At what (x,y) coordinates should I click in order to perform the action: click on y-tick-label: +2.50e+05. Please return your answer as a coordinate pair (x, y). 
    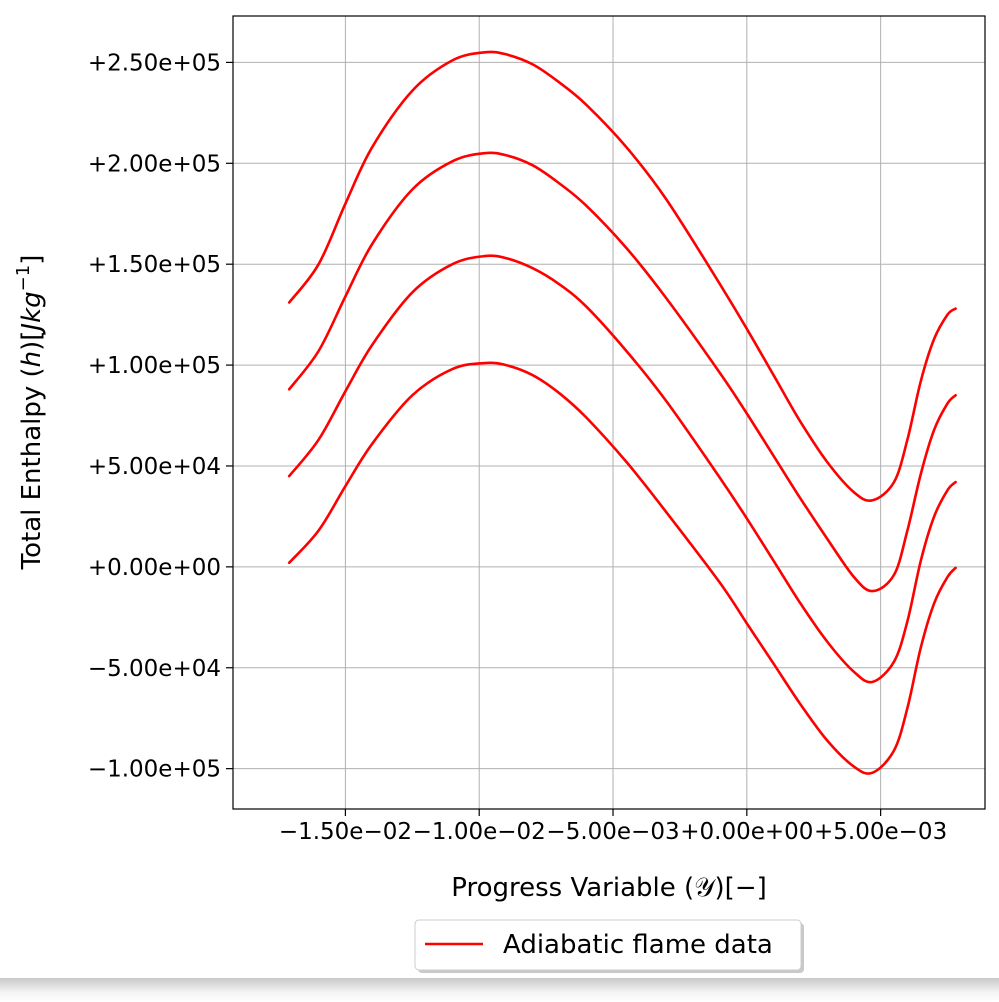
    Looking at the image, I should click on (154, 63).